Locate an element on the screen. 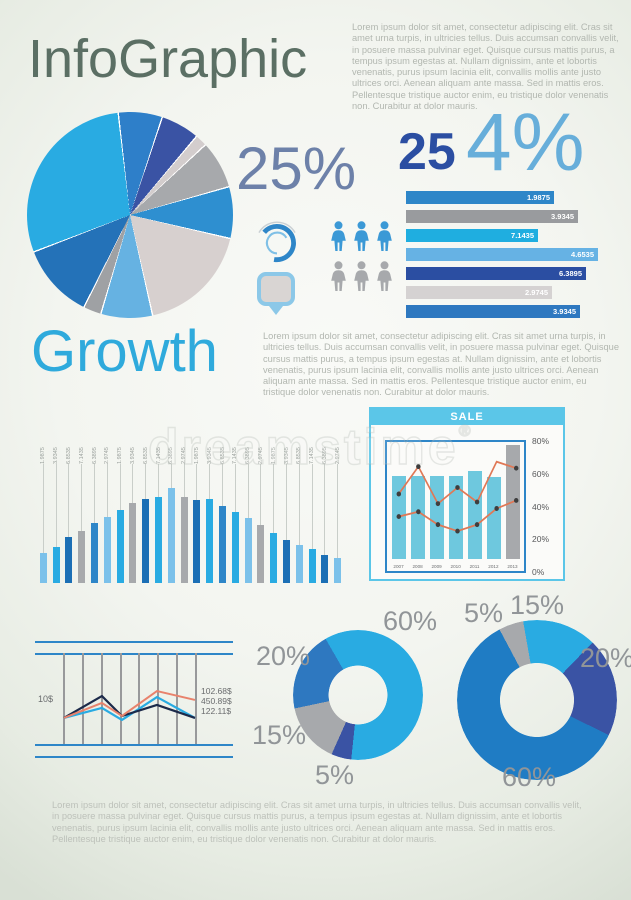  distribution-bar-label: 7.1435 is located at coordinates (235, 455).